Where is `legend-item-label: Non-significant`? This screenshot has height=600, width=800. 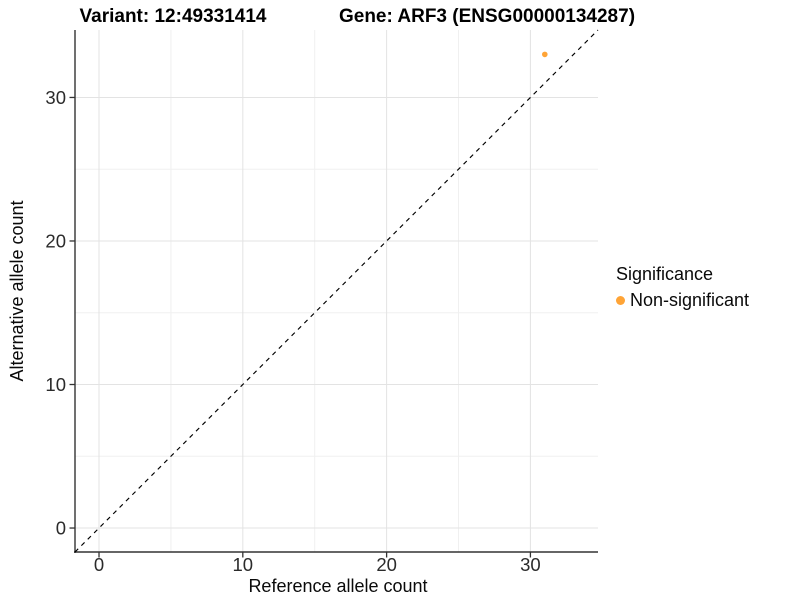 legend-item-label: Non-significant is located at coordinates (690, 300).